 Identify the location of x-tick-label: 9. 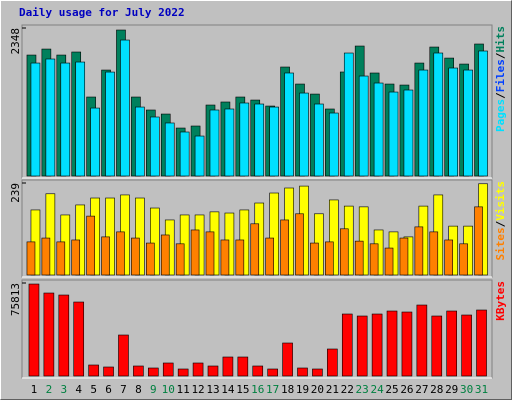
(153, 389).